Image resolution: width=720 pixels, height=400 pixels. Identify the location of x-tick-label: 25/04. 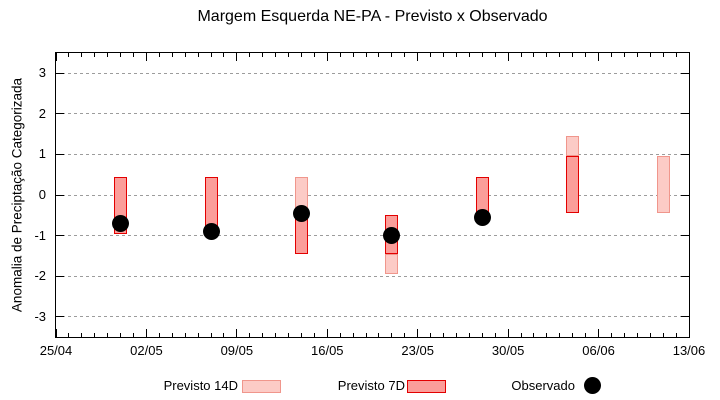
(56, 350).